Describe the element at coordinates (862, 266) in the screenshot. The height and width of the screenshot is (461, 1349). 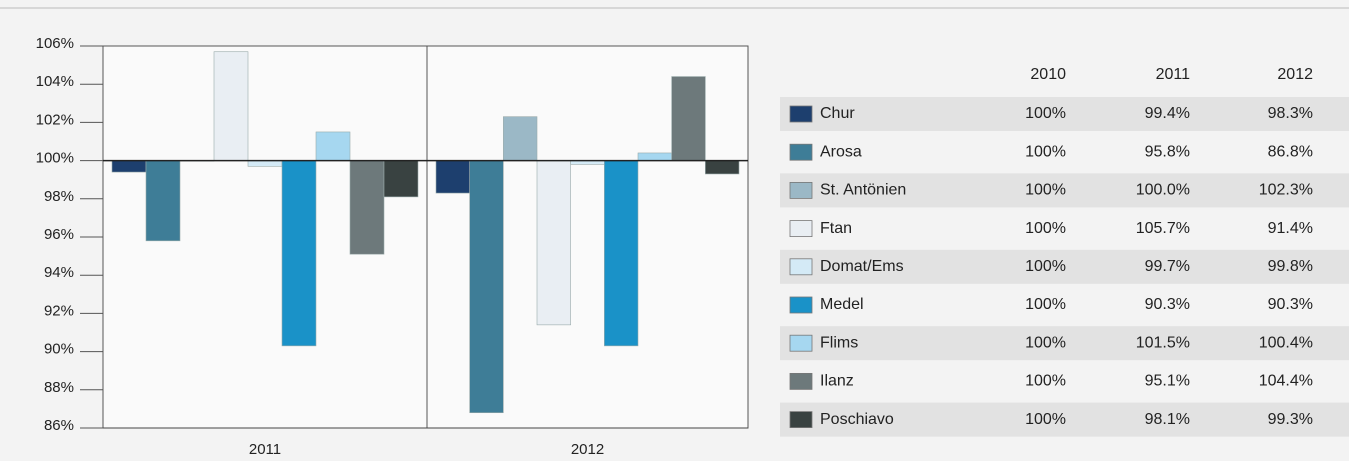
I see `legend-label: Domat/Ems` at that location.